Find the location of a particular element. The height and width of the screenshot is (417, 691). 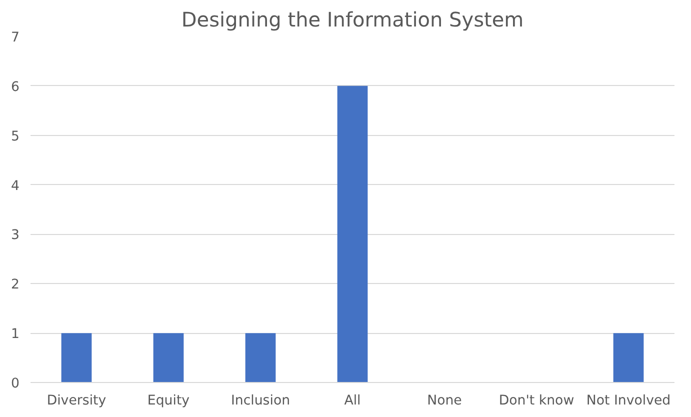

y-tick-label: 5 is located at coordinates (15, 136).